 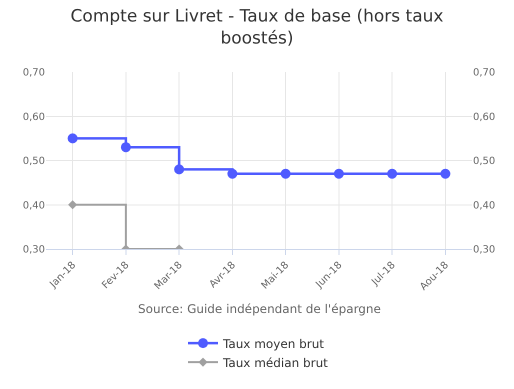 What do you see at coordinates (33, 206) in the screenshot?
I see `y-tick-label: 0,40` at bounding box center [33, 206].